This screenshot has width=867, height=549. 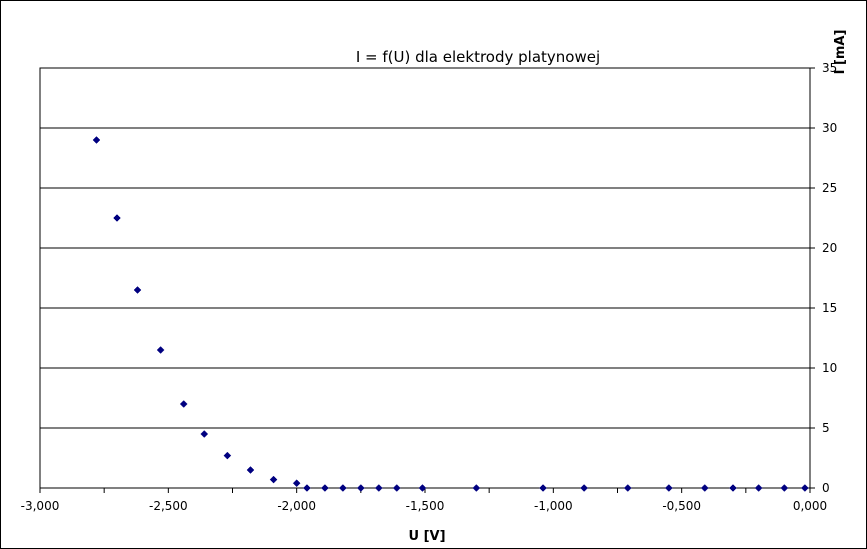 What do you see at coordinates (840, 52) in the screenshot?
I see `y-axis-label: I [mA]` at bounding box center [840, 52].